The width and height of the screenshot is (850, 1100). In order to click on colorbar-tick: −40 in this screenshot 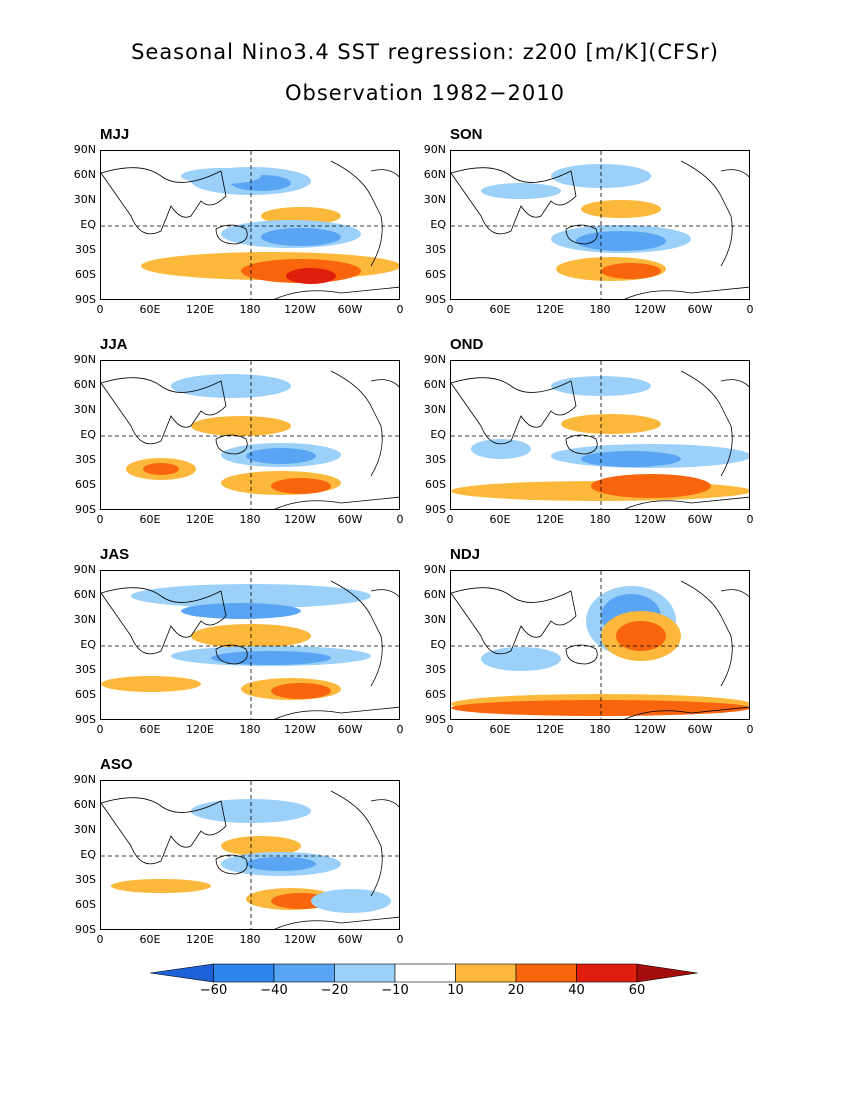, I will do `click(274, 990)`.